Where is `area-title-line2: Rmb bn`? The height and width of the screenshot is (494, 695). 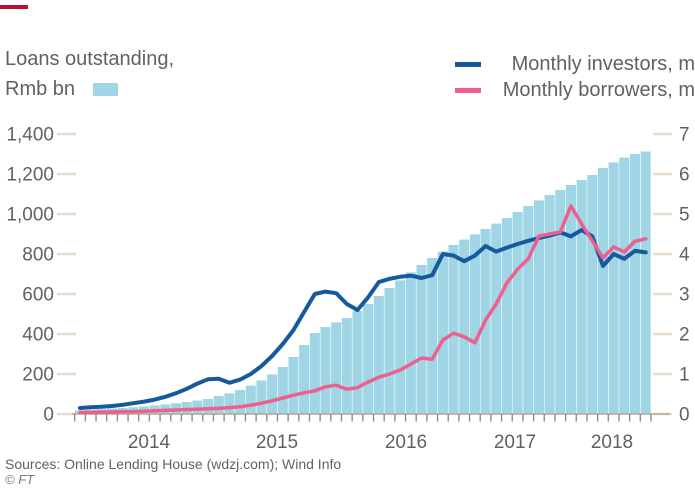 area-title-line2: Rmb bn is located at coordinates (89, 89).